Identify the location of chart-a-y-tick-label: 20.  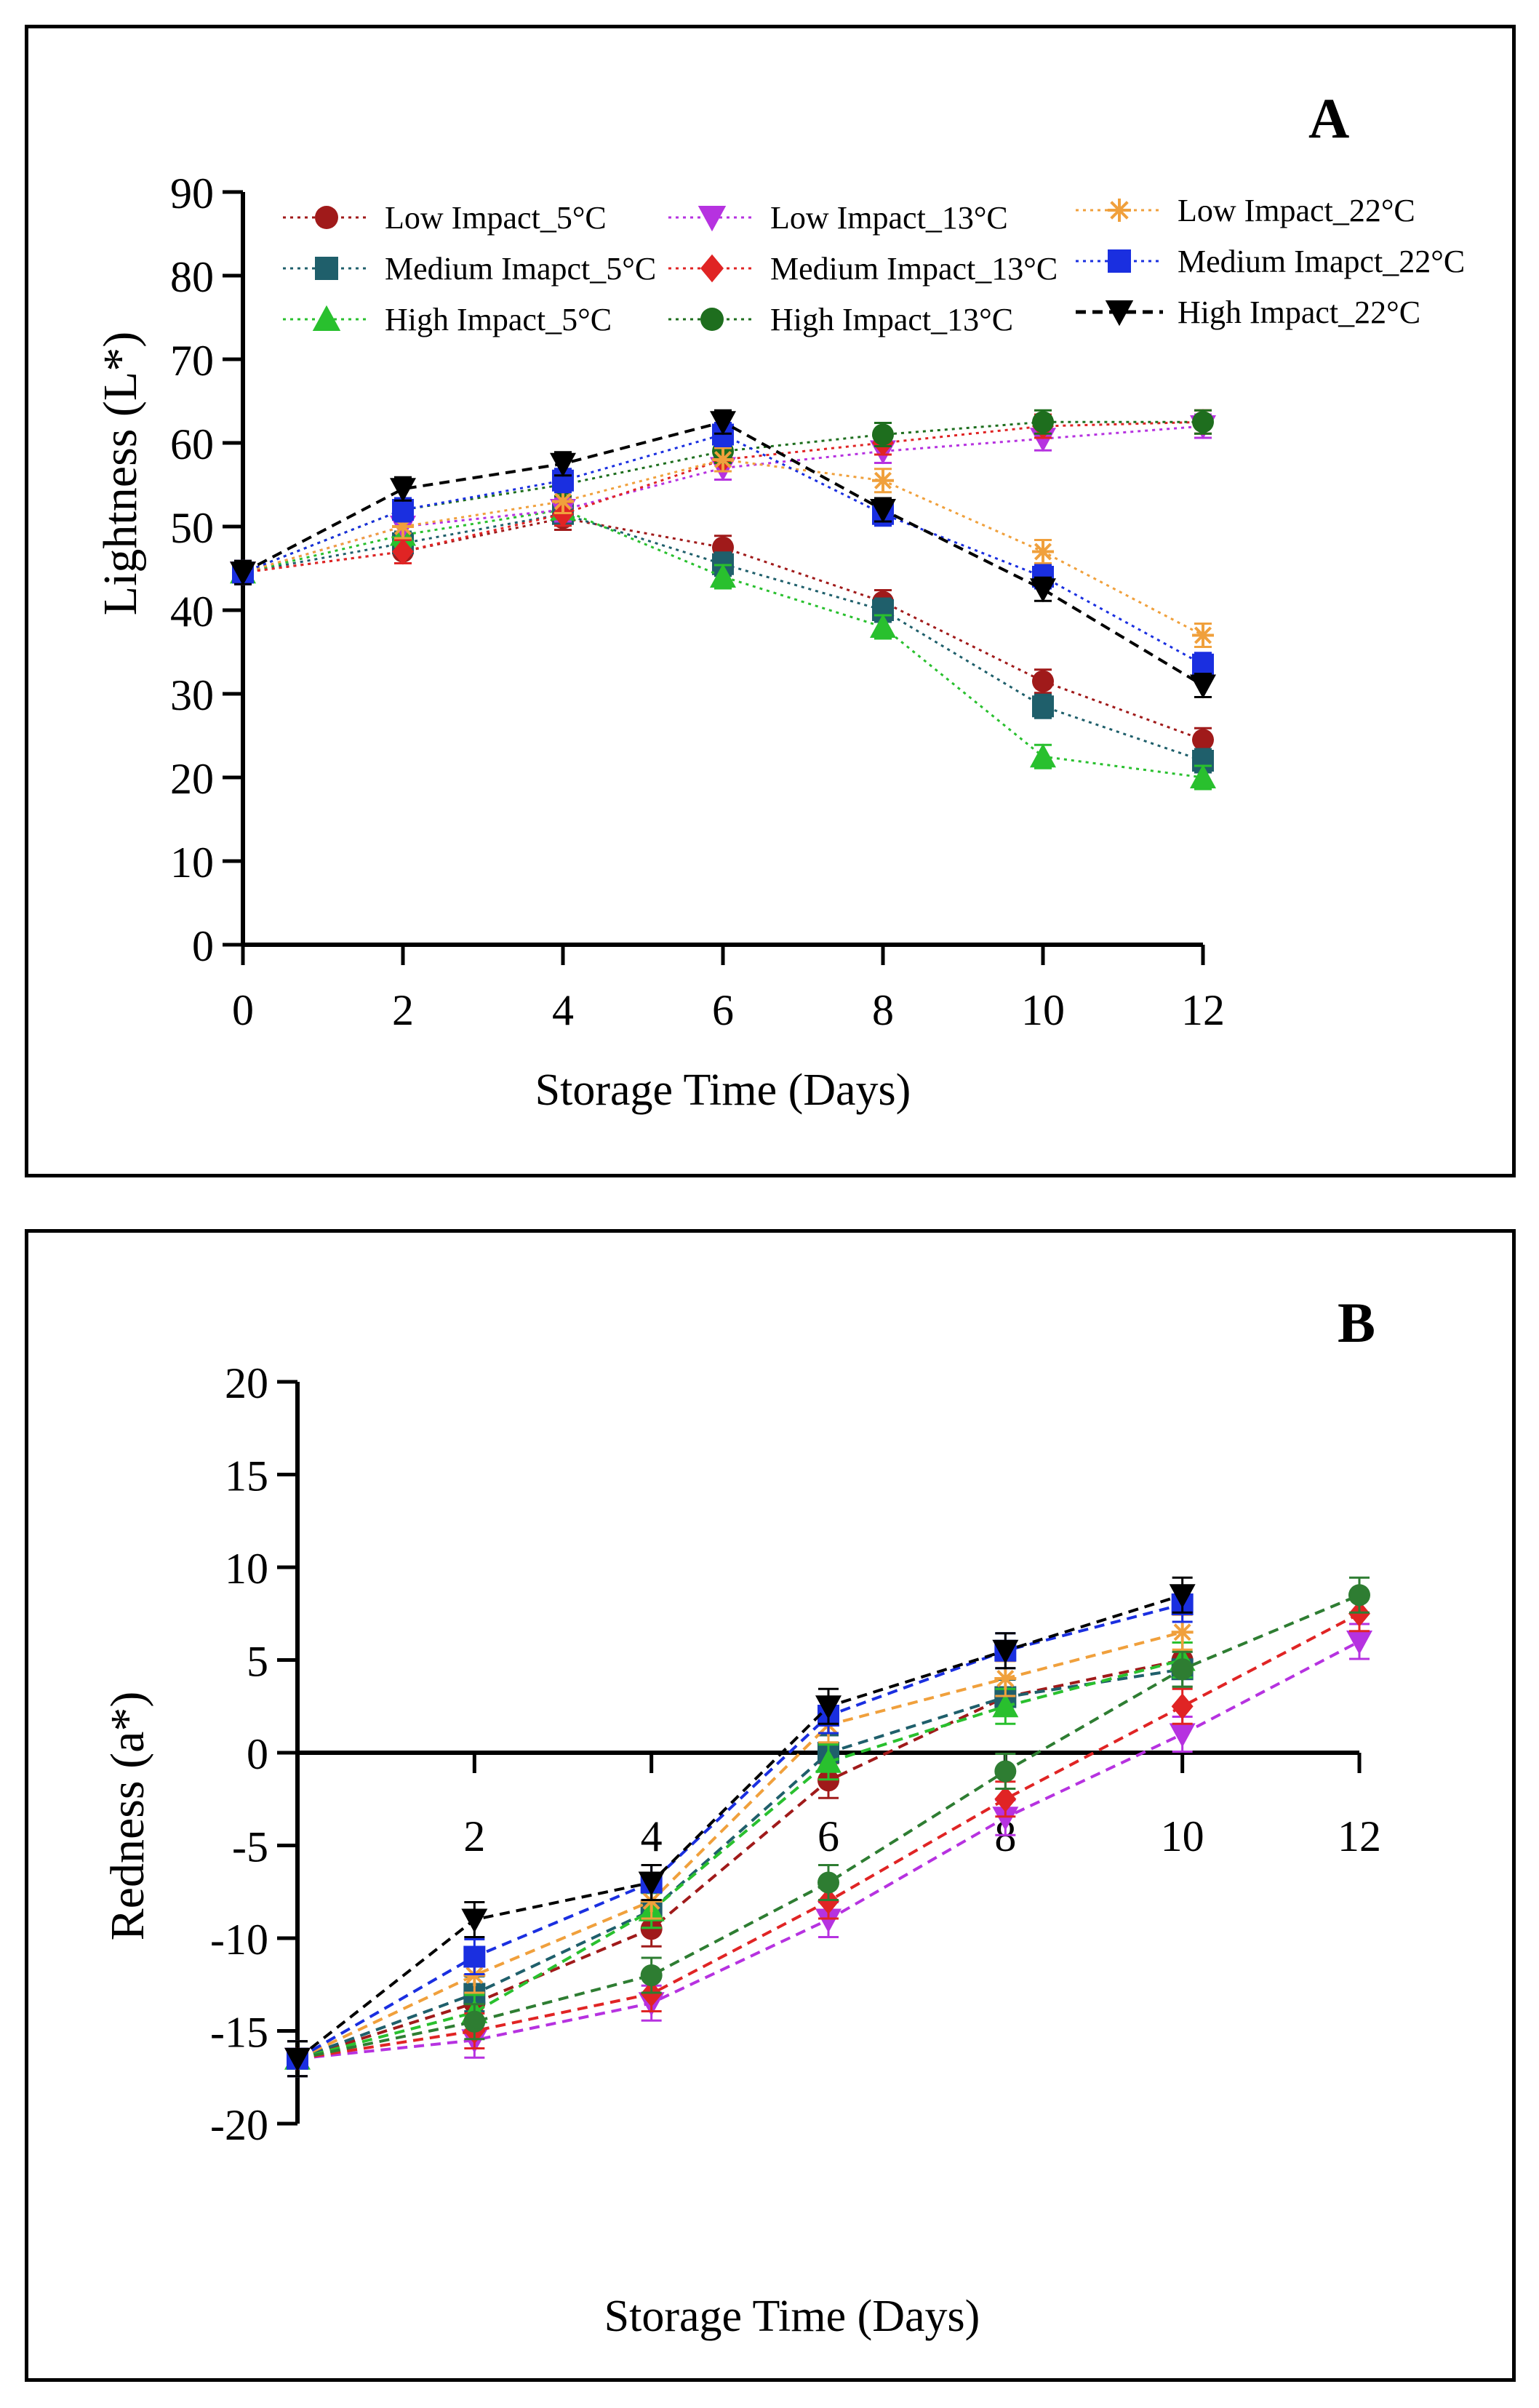
(192, 779).